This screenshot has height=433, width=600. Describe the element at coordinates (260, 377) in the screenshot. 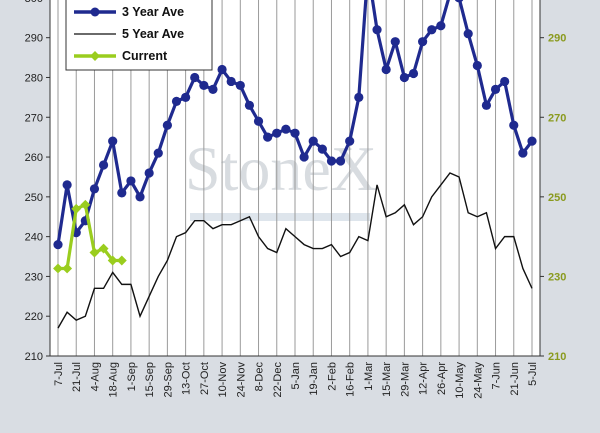

I see `x-tick-label: 8-Dec` at that location.